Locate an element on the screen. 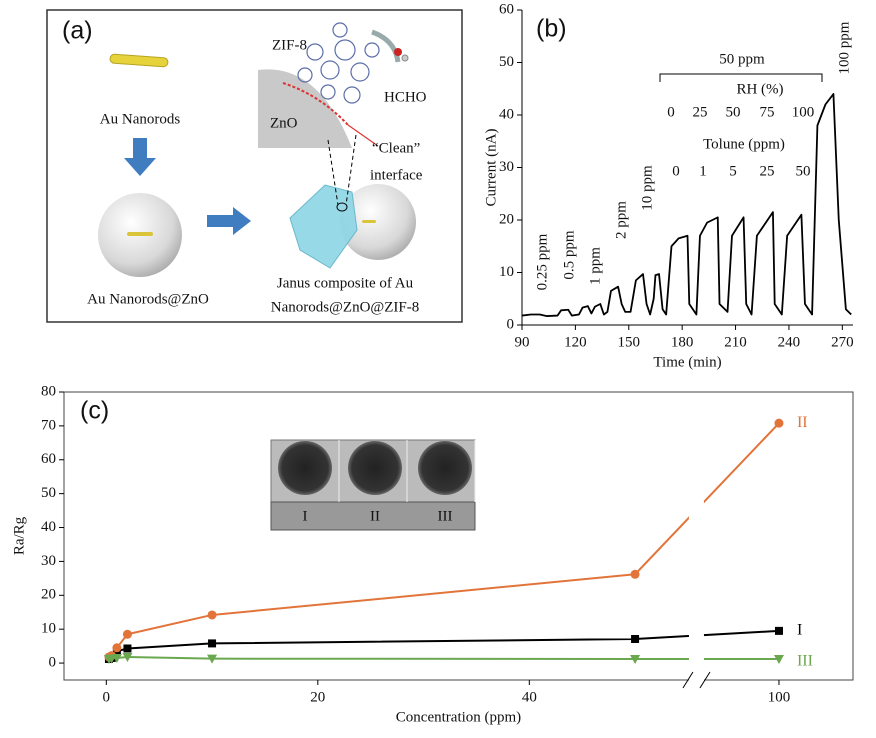 Image resolution: width=876 pixels, height=738 pixels. tem-particle is located at coordinates (305, 468).